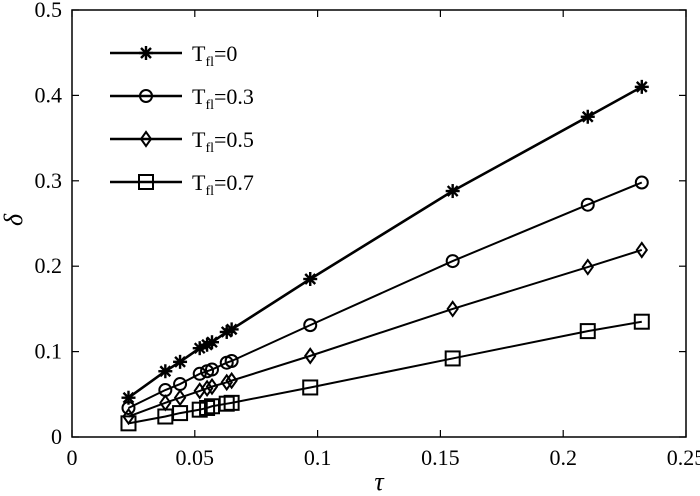 The width and height of the screenshot is (700, 496). Describe the element at coordinates (49, 351) in the screenshot. I see `y-tick-label: 0.1` at that location.